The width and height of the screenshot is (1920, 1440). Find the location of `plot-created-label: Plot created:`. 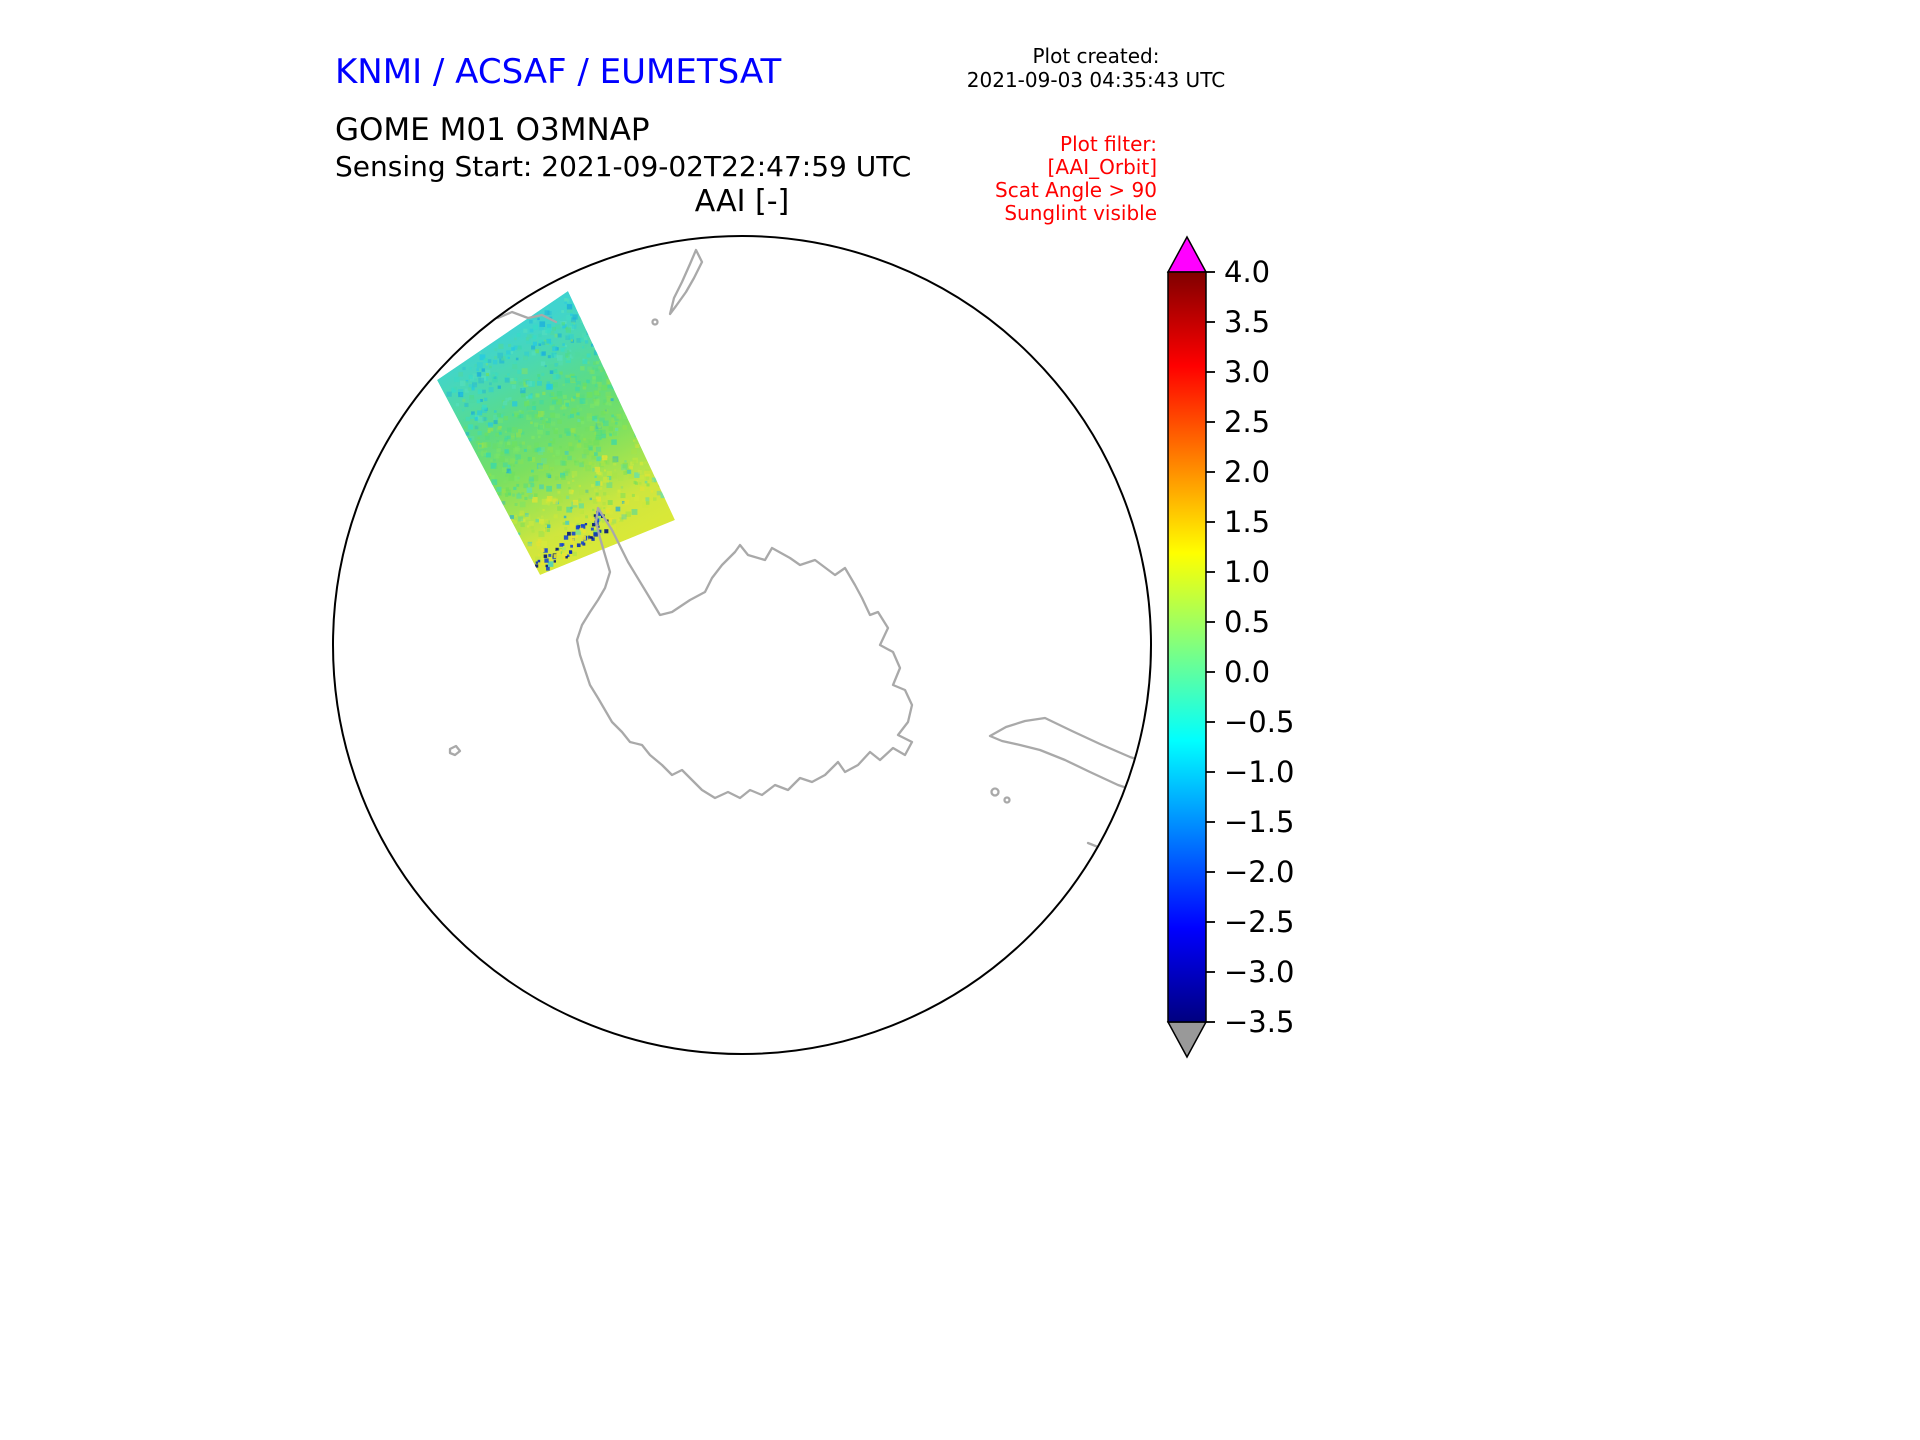

plot-created-label: Plot created: is located at coordinates (1096, 56).